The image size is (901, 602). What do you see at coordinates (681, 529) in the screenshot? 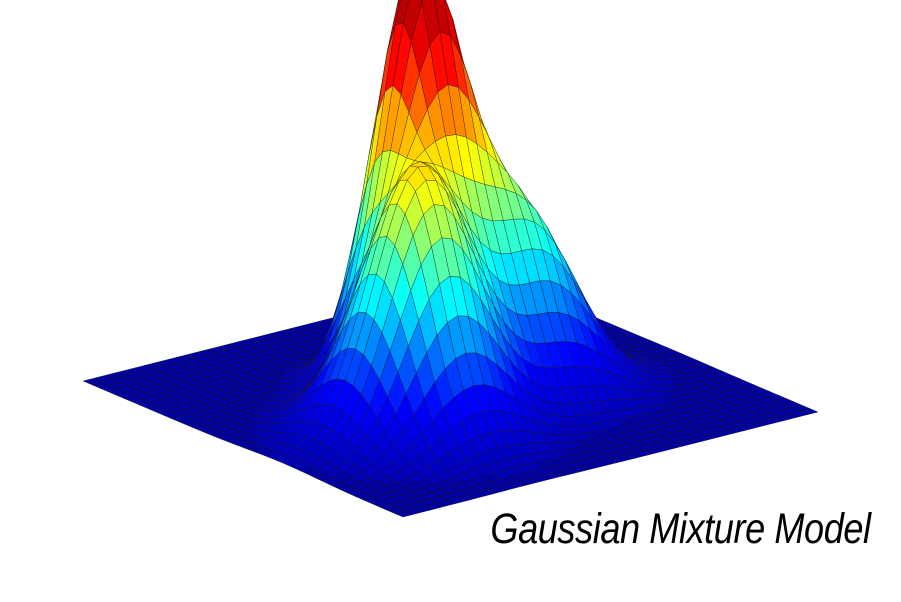
I see `chart-title: Gaussian Mixture Model` at bounding box center [681, 529].